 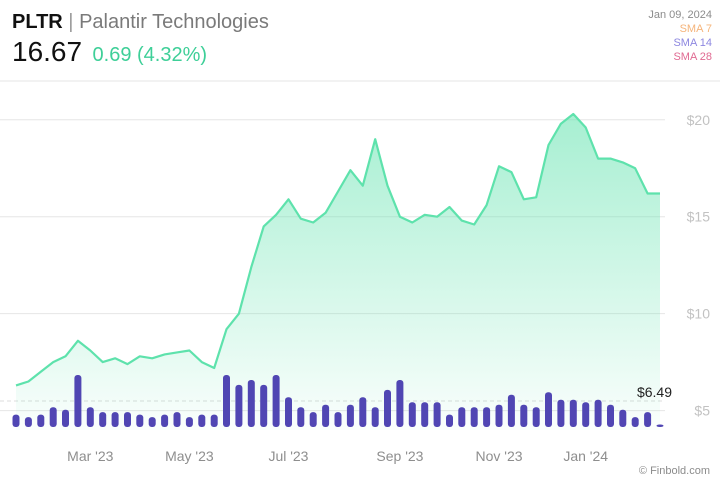 I want to click on x-tick-label: Mar '23, so click(x=90, y=456).